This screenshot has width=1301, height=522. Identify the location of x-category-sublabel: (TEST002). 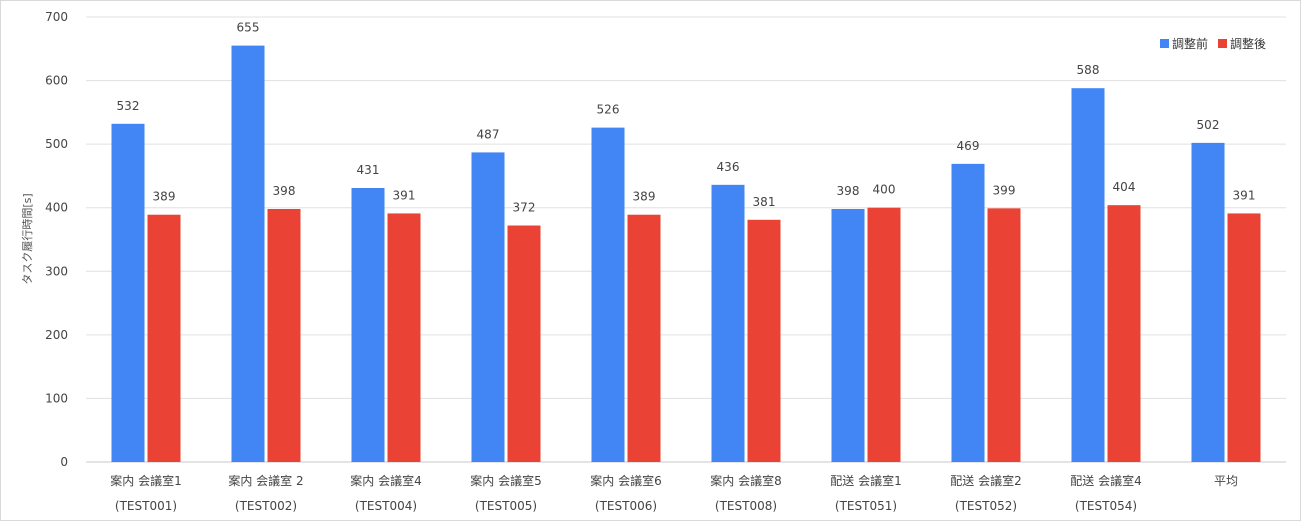
(266, 506).